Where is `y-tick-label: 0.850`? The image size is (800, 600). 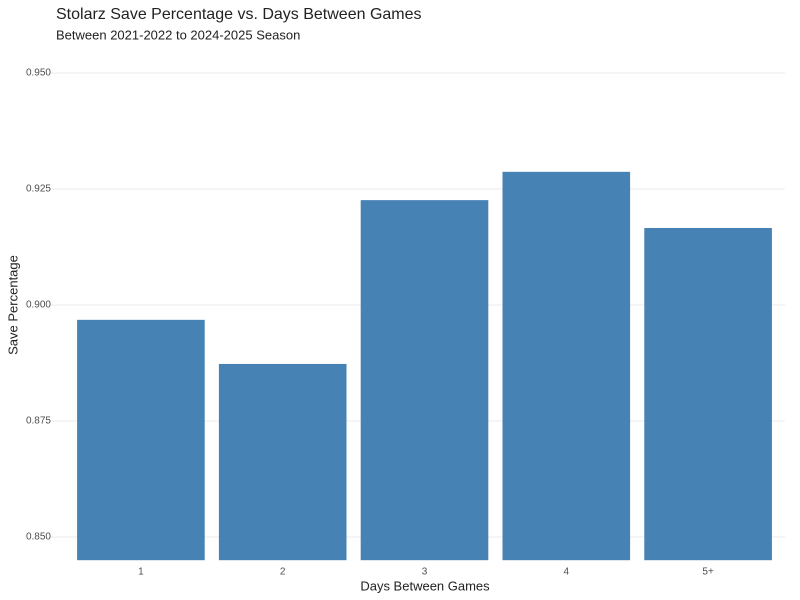 y-tick-label: 0.850 is located at coordinates (38, 537).